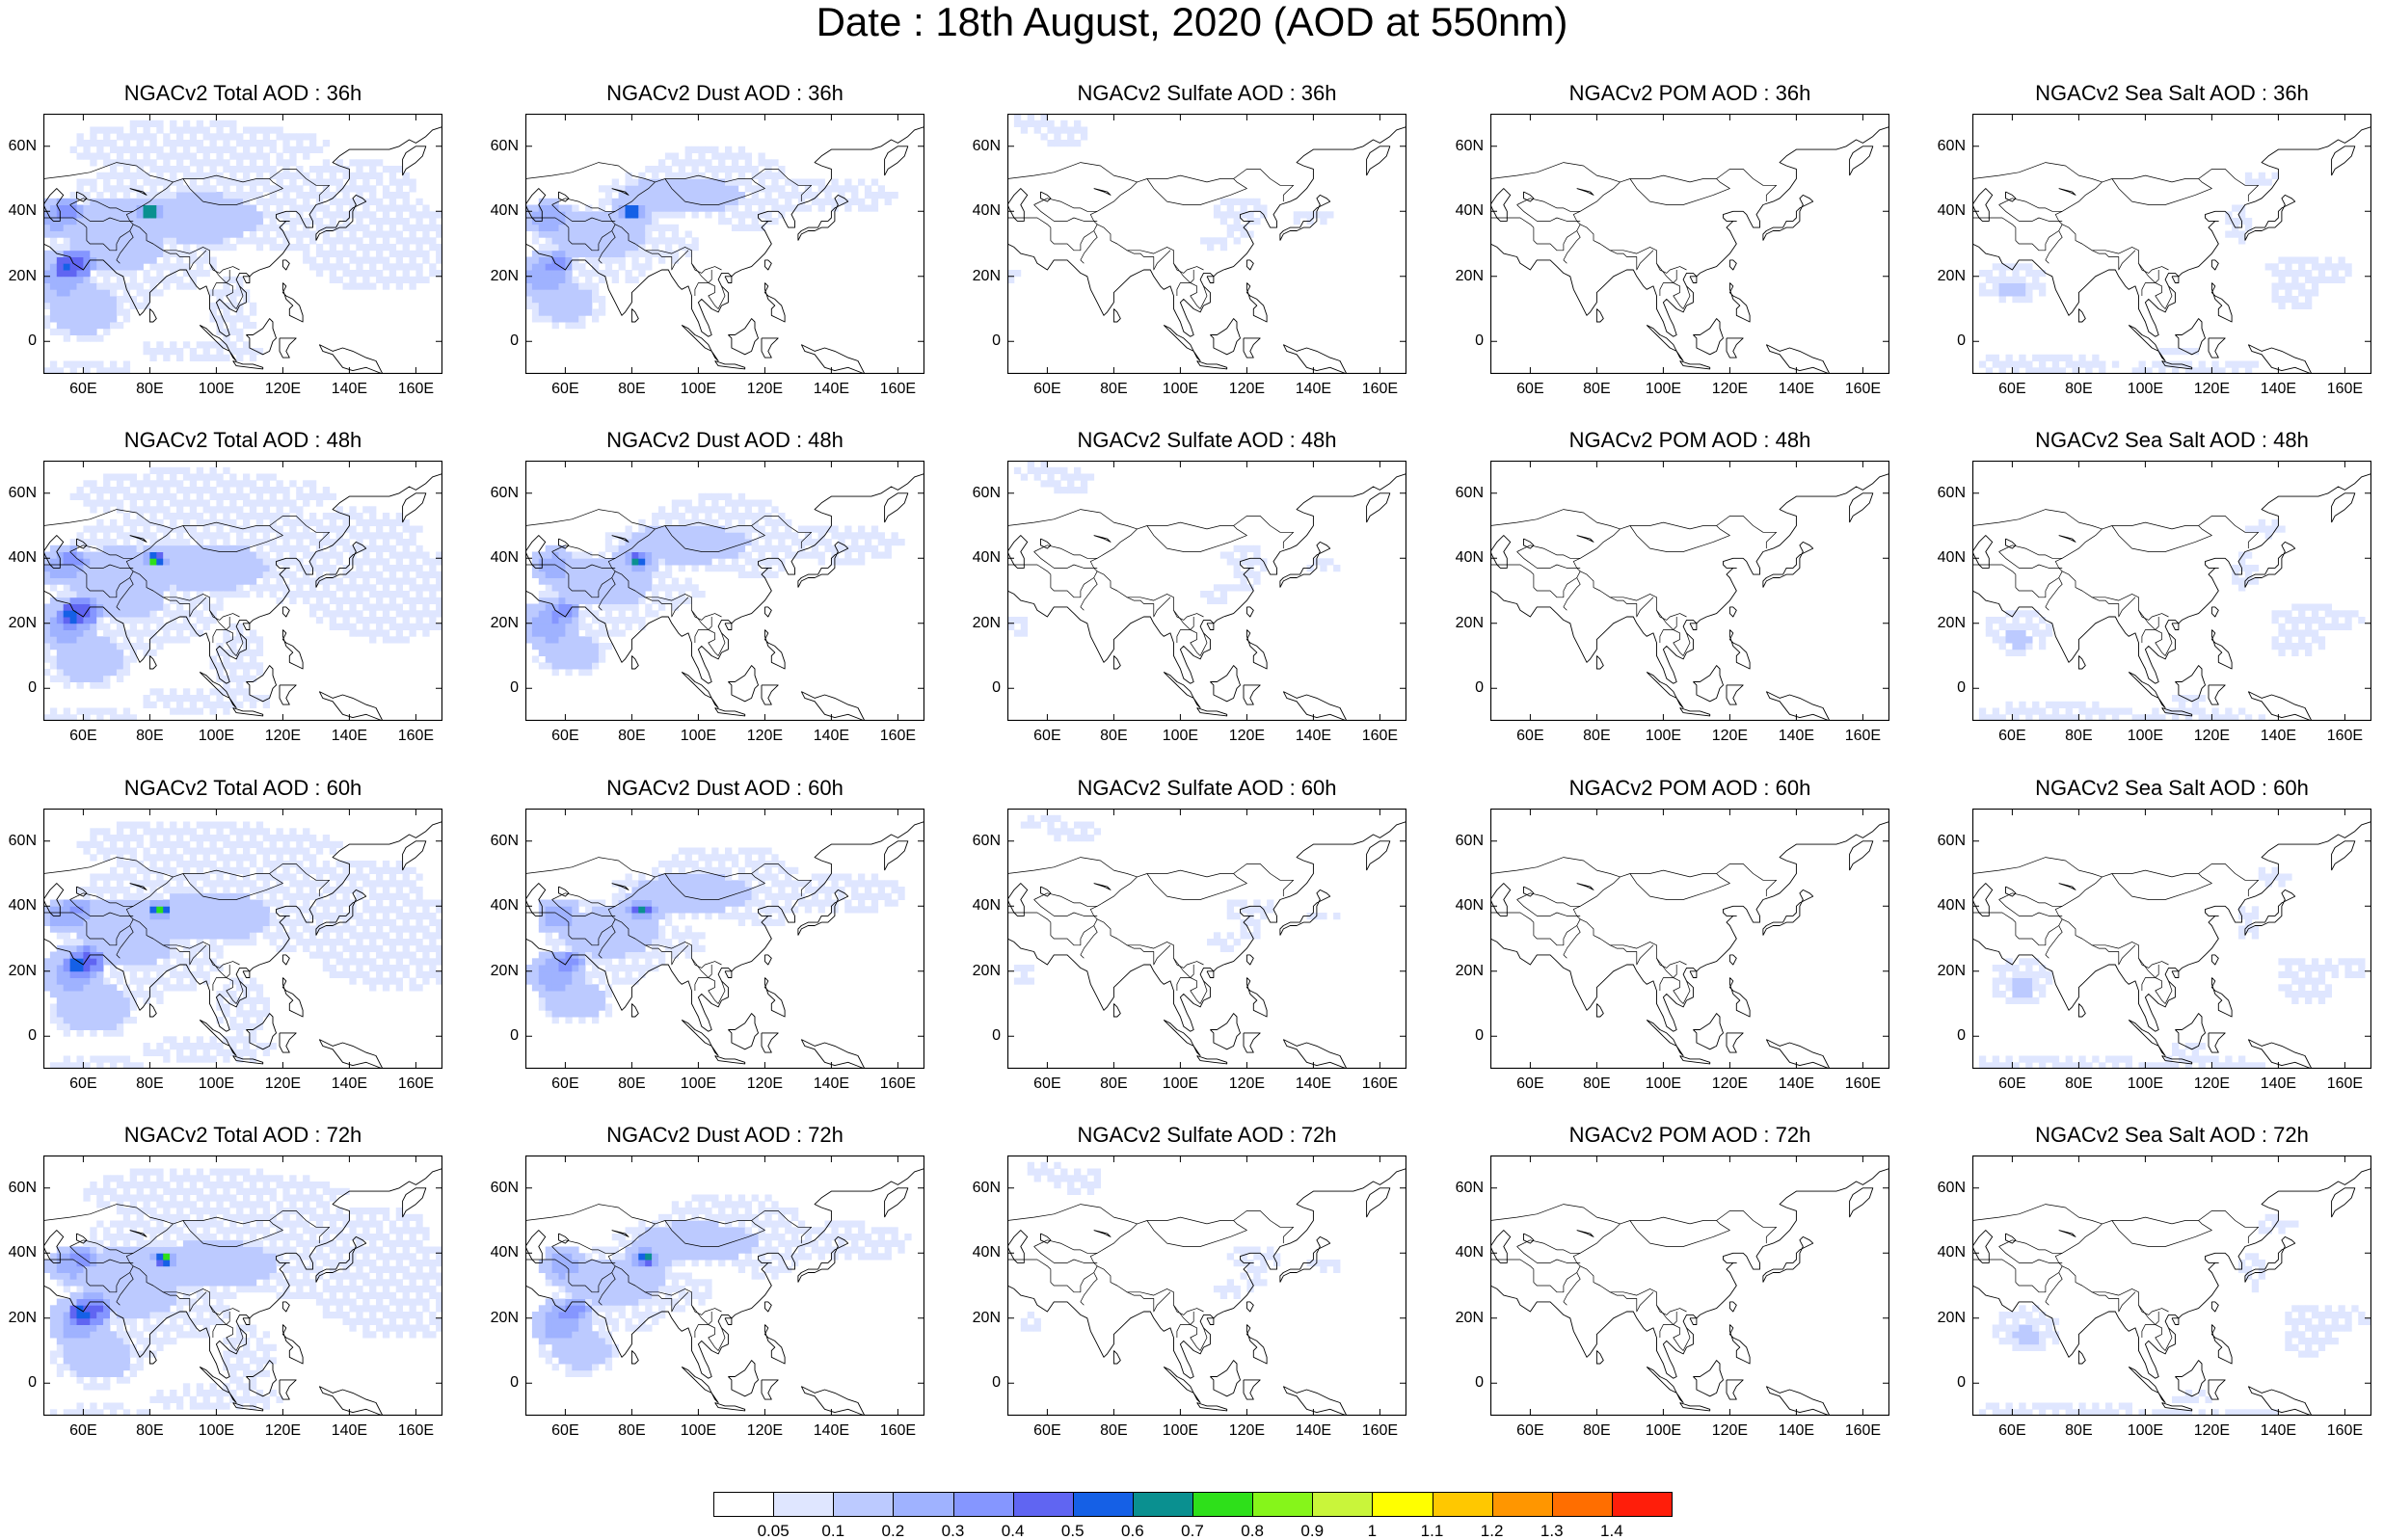 The width and height of the screenshot is (2384, 1540). What do you see at coordinates (725, 591) in the screenshot?
I see `aod-map` at bounding box center [725, 591].